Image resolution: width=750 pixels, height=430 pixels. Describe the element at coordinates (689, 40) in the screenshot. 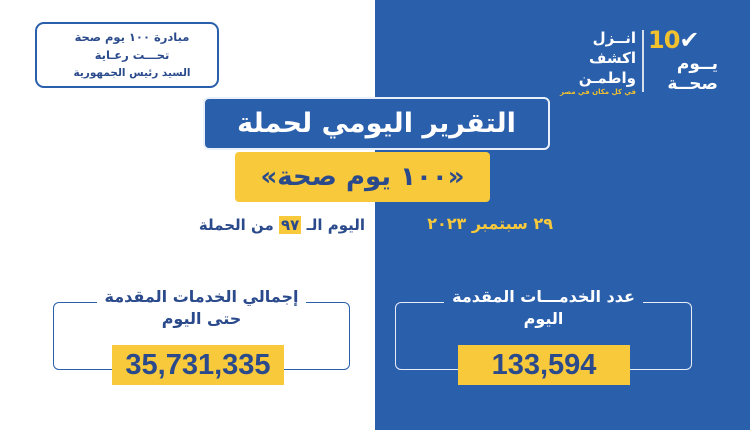

I see `check-circle-icon: ✔` at that location.